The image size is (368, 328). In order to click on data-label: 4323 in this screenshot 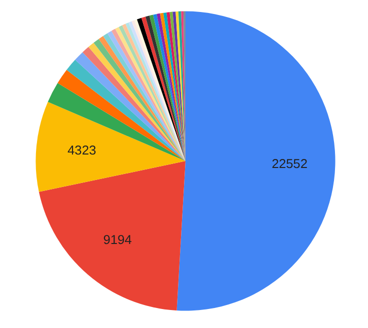, I will do `click(82, 150)`.